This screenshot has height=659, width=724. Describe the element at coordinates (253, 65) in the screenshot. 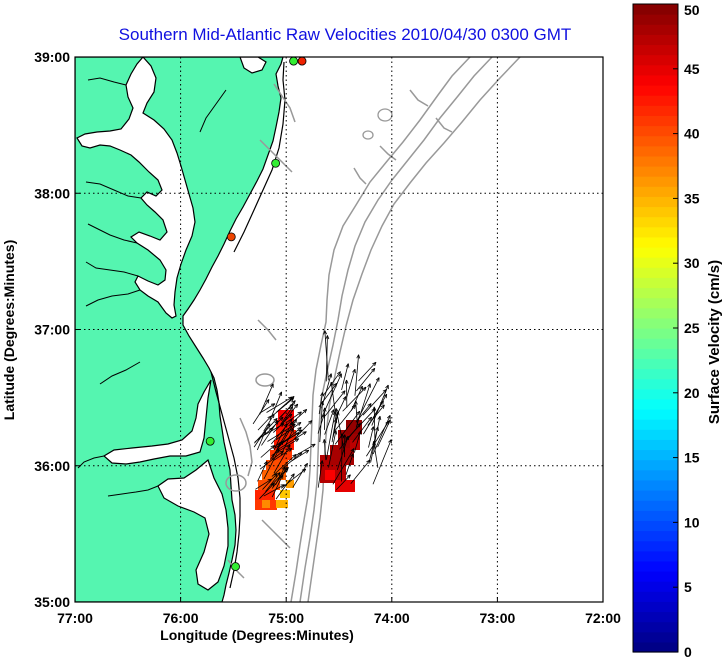

I see `delaware-bay` at that location.